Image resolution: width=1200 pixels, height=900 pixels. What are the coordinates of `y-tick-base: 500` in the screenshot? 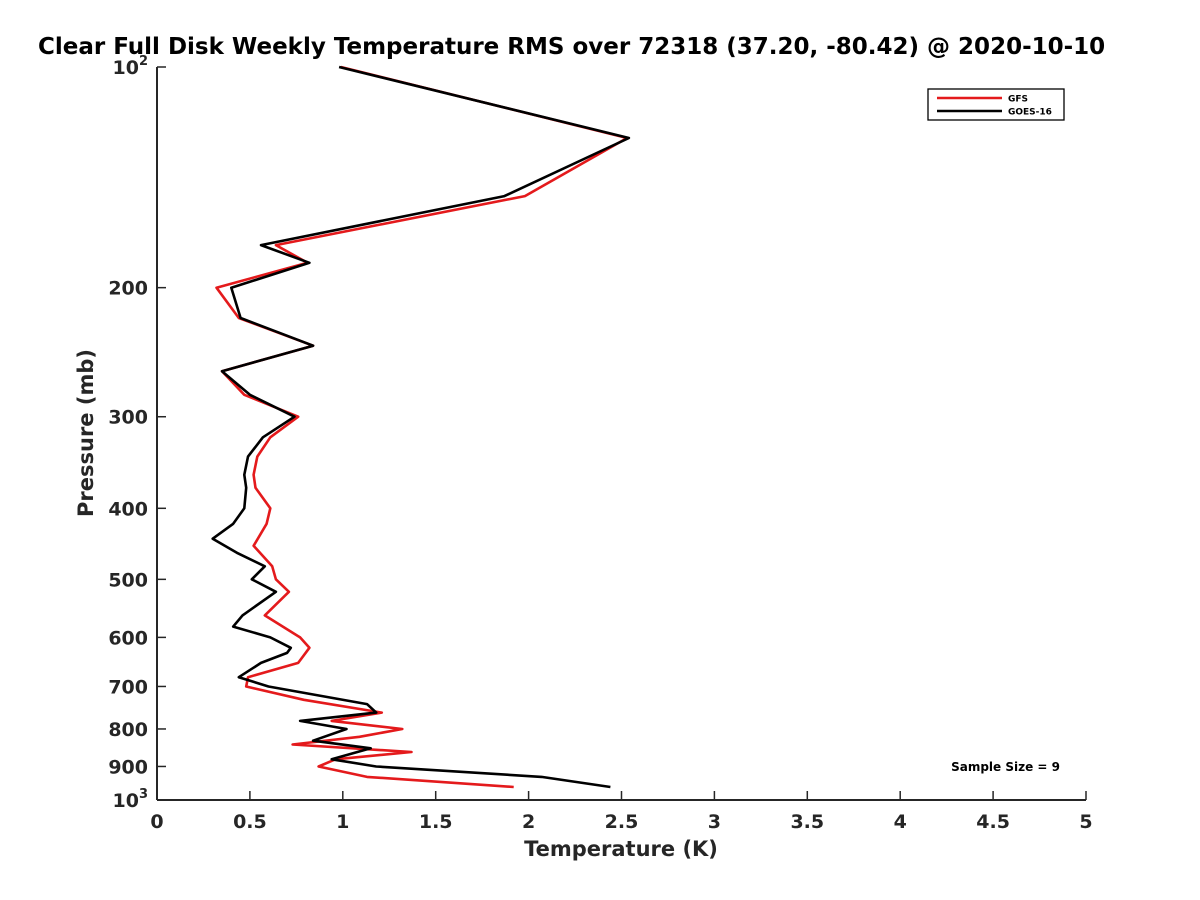 It's located at (128, 580).